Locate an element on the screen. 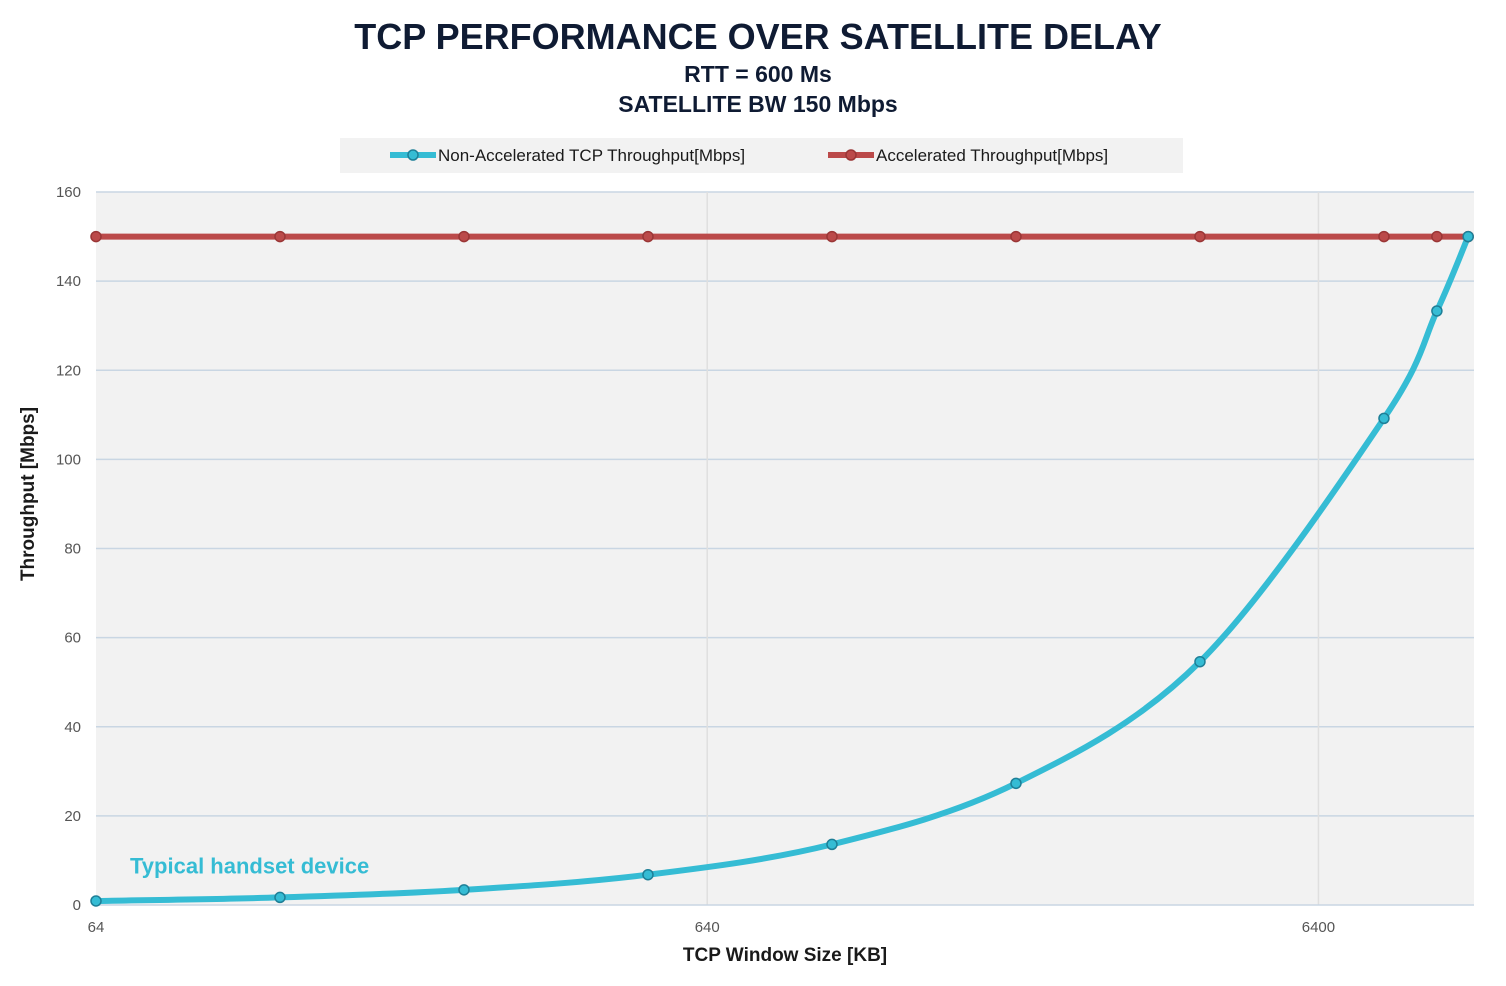  legend-label: Non-Accelerated TCP Throughput[Mbps] is located at coordinates (591, 155).